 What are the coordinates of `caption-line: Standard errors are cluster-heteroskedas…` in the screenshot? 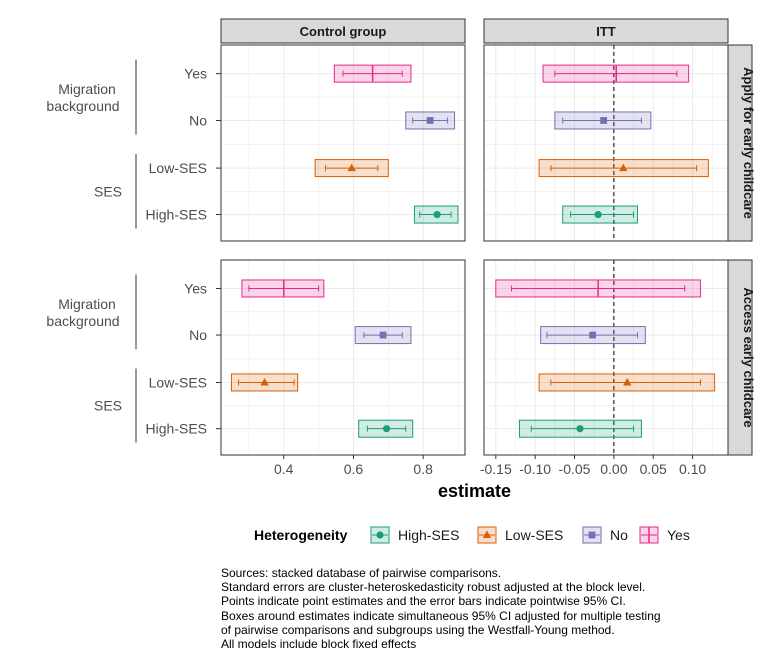 It's located at (433, 587).